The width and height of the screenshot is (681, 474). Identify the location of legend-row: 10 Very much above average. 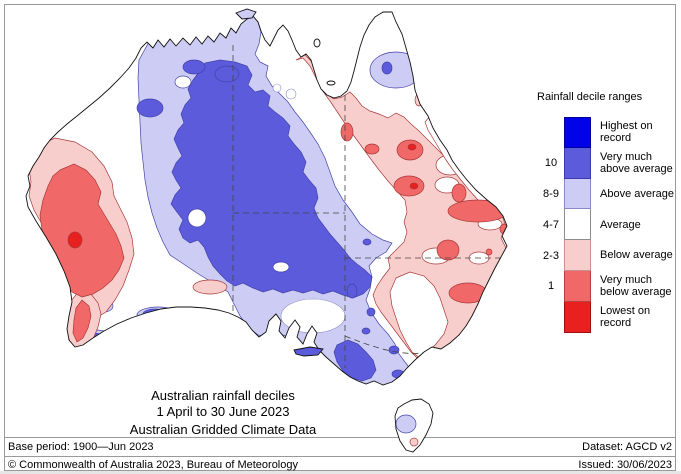
(606, 163).